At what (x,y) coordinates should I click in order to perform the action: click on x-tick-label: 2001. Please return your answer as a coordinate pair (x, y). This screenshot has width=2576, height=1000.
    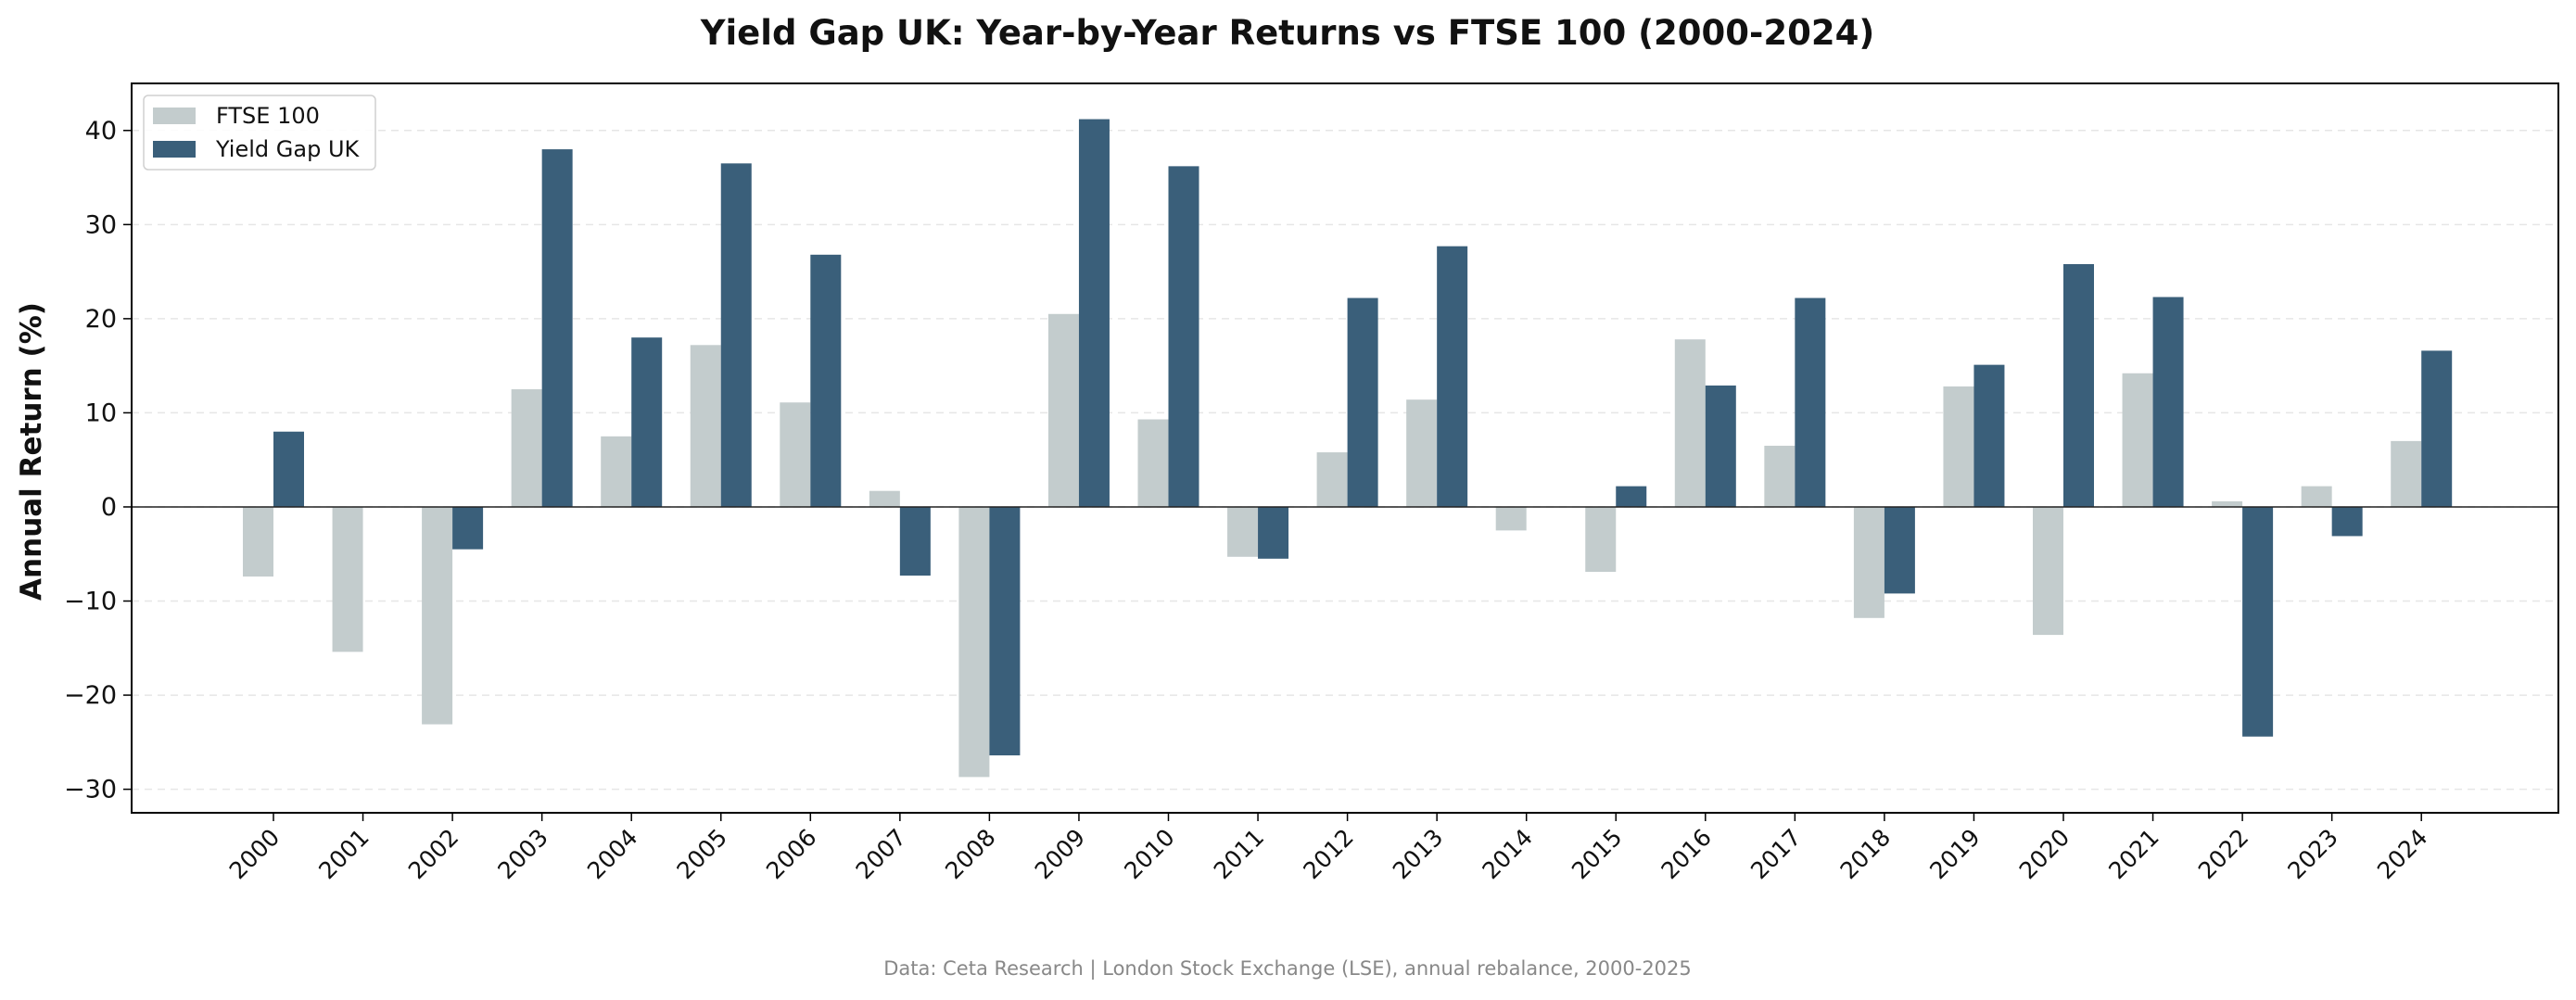
    Looking at the image, I should click on (343, 854).